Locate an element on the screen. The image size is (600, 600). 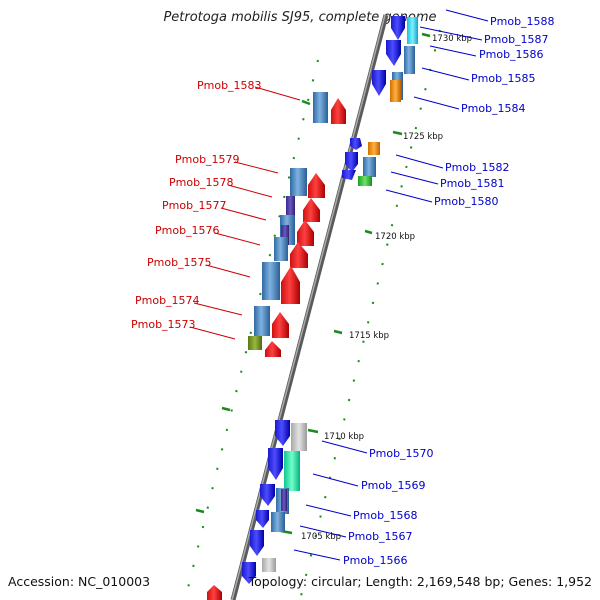
gene-label-pmob-1586: Pmob_1586 is located at coordinates (511, 54).